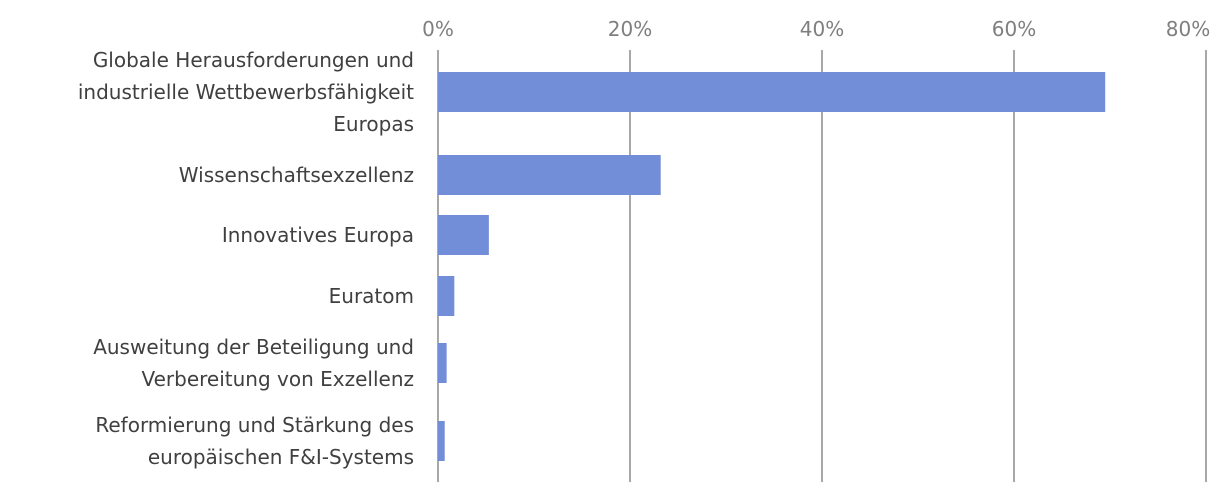 Image resolution: width=1220 pixels, height=492 pixels. Describe the element at coordinates (253, 60) in the screenshot. I see `category-label-line: Globale Herausforderungen und` at that location.